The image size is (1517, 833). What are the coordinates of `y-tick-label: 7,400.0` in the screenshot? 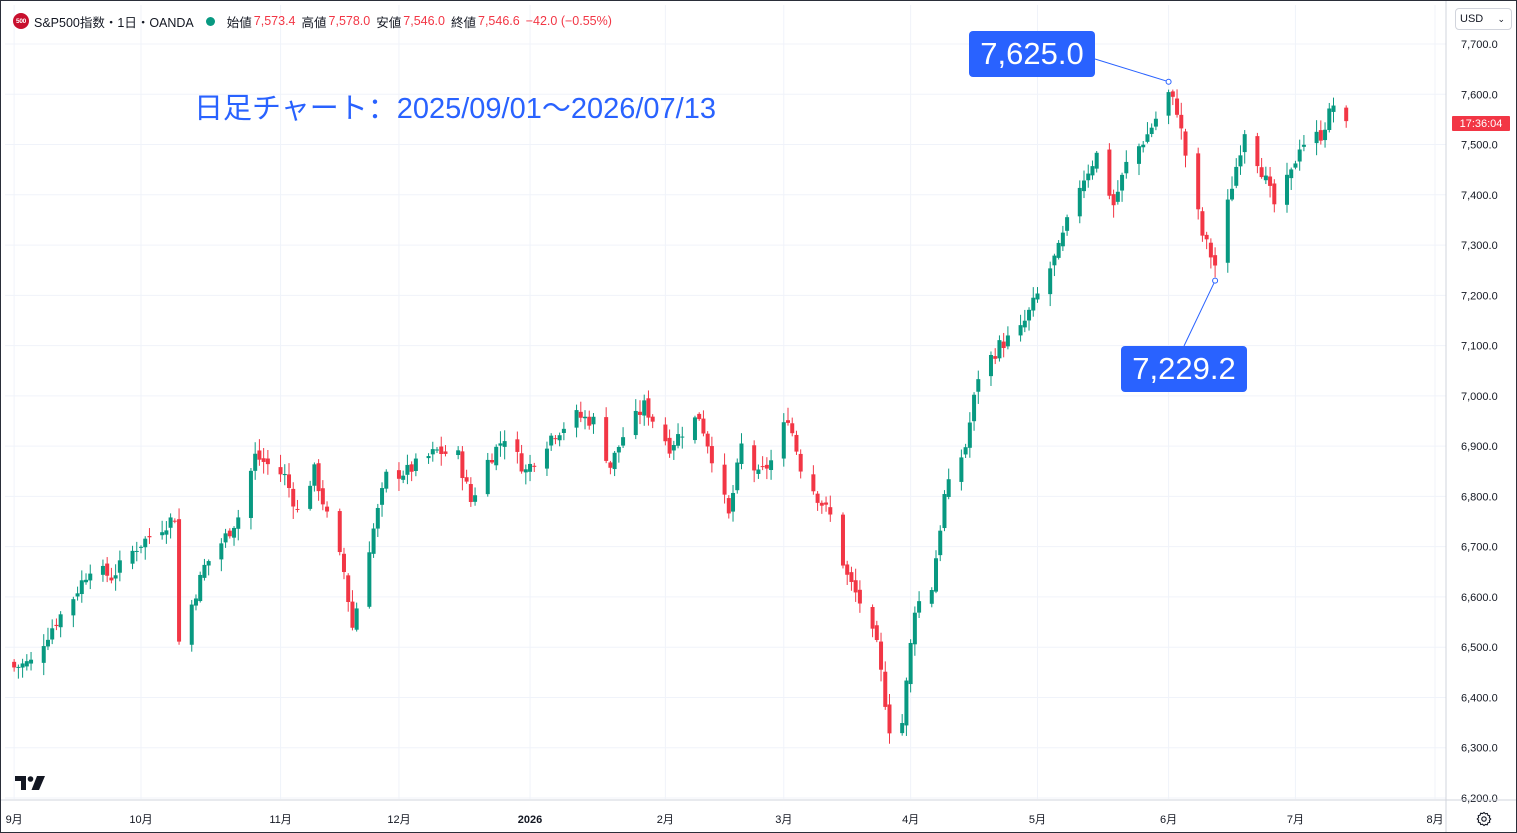 It's located at (1479, 196).